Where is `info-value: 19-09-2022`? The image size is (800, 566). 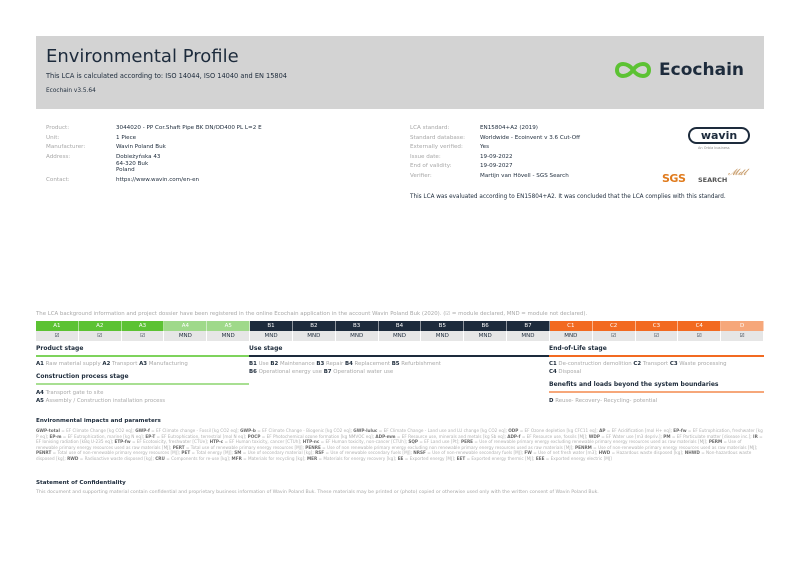 info-value: 19-09-2022 is located at coordinates (496, 156).